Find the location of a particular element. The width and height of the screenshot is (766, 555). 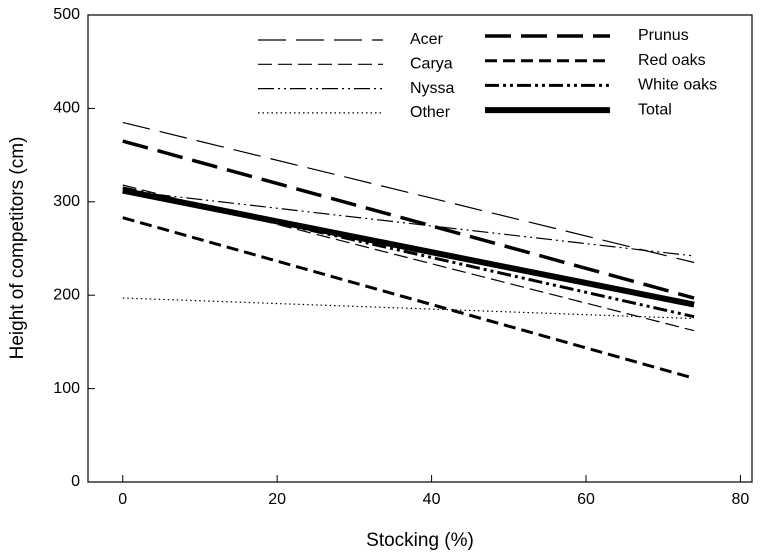

legend-label: Prunus is located at coordinates (663, 35).